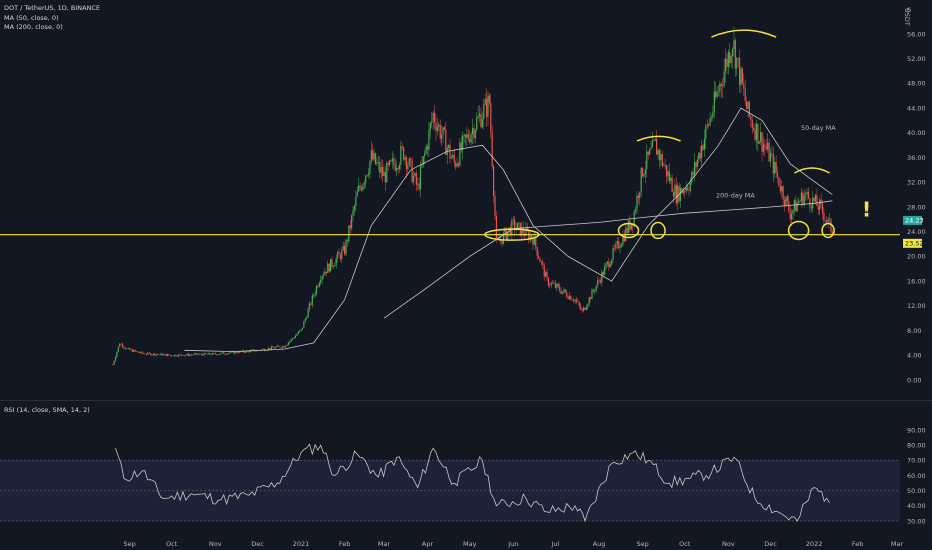 This screenshot has width=932, height=550. Describe the element at coordinates (31, 17) in the screenshot. I see `ma50-legend: MA (50, close, 0)` at that location.